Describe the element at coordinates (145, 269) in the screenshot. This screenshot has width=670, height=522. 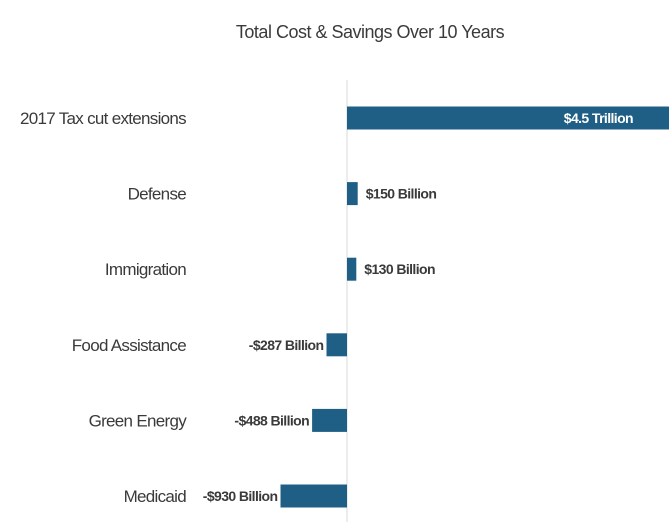
I see `category-label: Immigration` at that location.